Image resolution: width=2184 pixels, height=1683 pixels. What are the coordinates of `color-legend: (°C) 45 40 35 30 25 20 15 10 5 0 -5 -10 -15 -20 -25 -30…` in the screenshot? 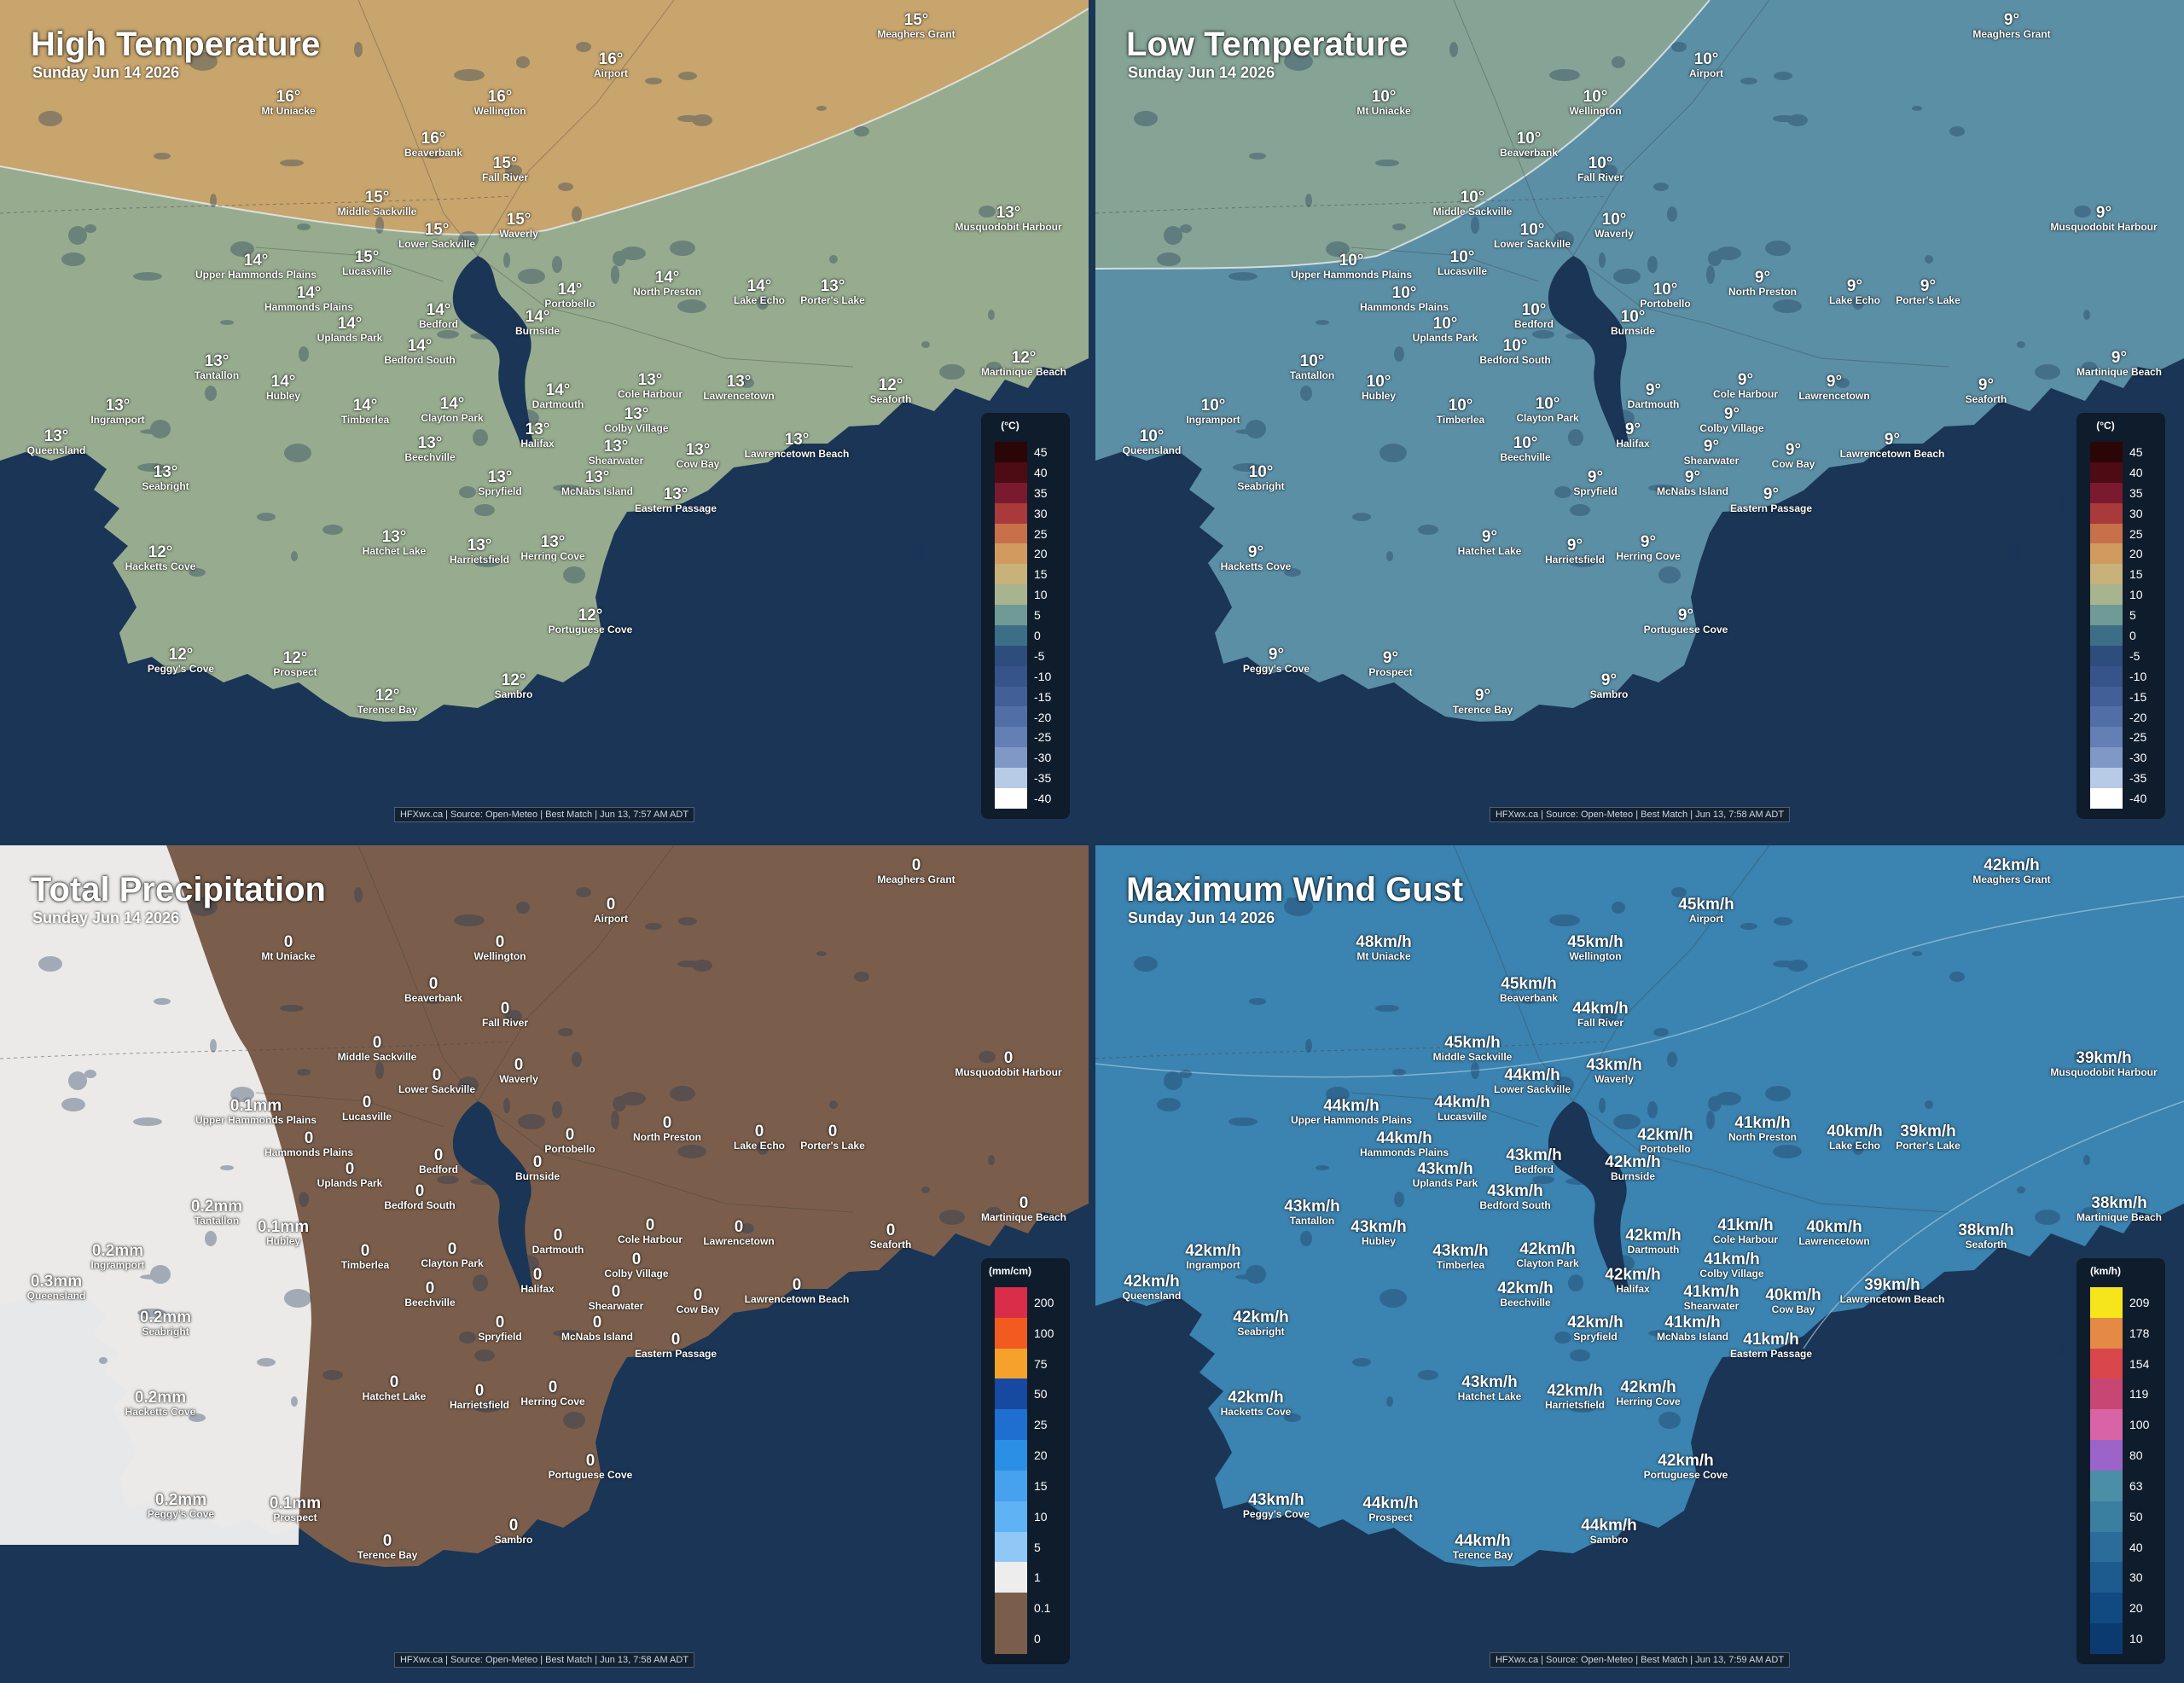 It's located at (2121, 616).